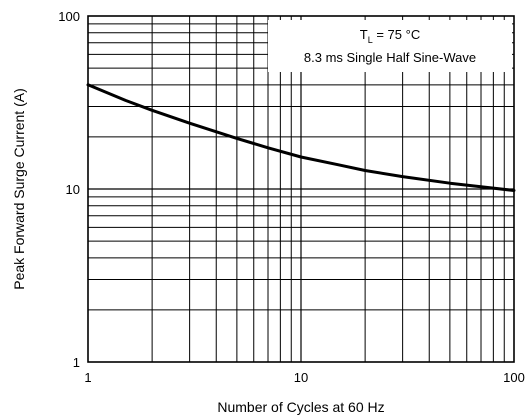 The height and width of the screenshot is (419, 531). Describe the element at coordinates (19, 189) in the screenshot. I see `y-axis-title: Peak Forward Surge Current (A)` at that location.